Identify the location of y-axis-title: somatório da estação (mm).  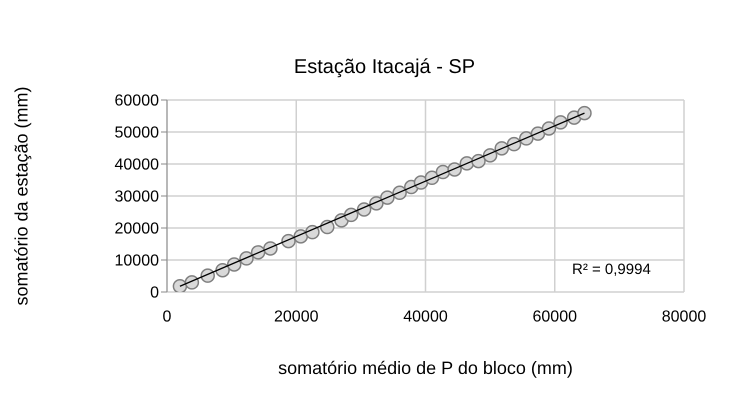
(22, 196).